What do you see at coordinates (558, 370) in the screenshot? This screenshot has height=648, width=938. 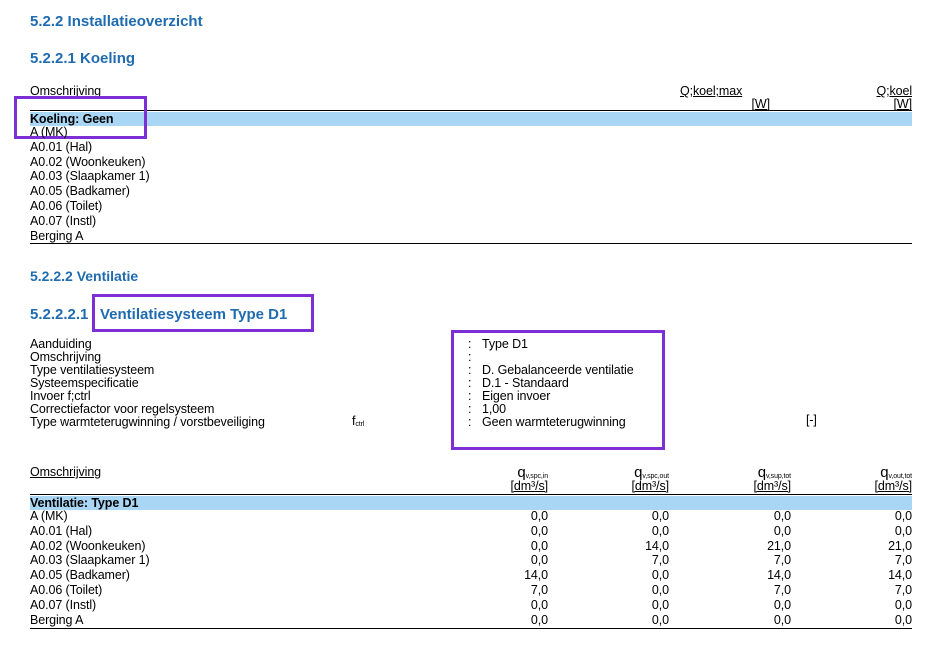 I see `property-value: D. Gebalanceerde ventilatie` at bounding box center [558, 370].